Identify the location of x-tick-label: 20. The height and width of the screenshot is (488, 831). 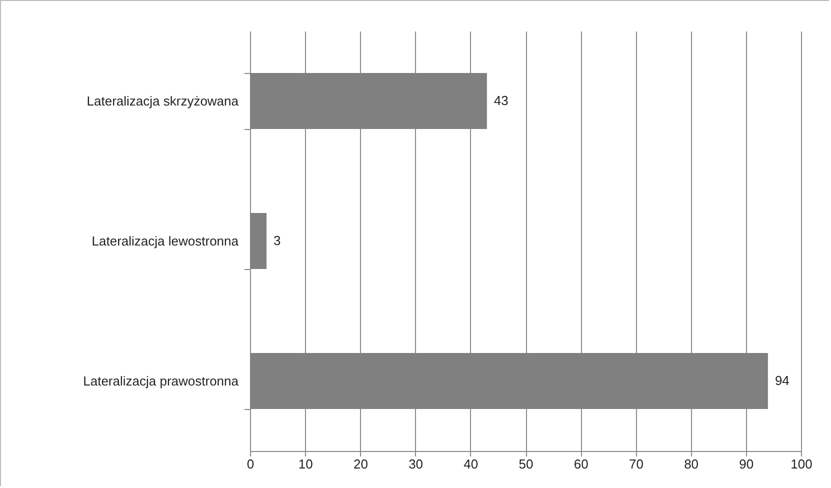
(360, 464).